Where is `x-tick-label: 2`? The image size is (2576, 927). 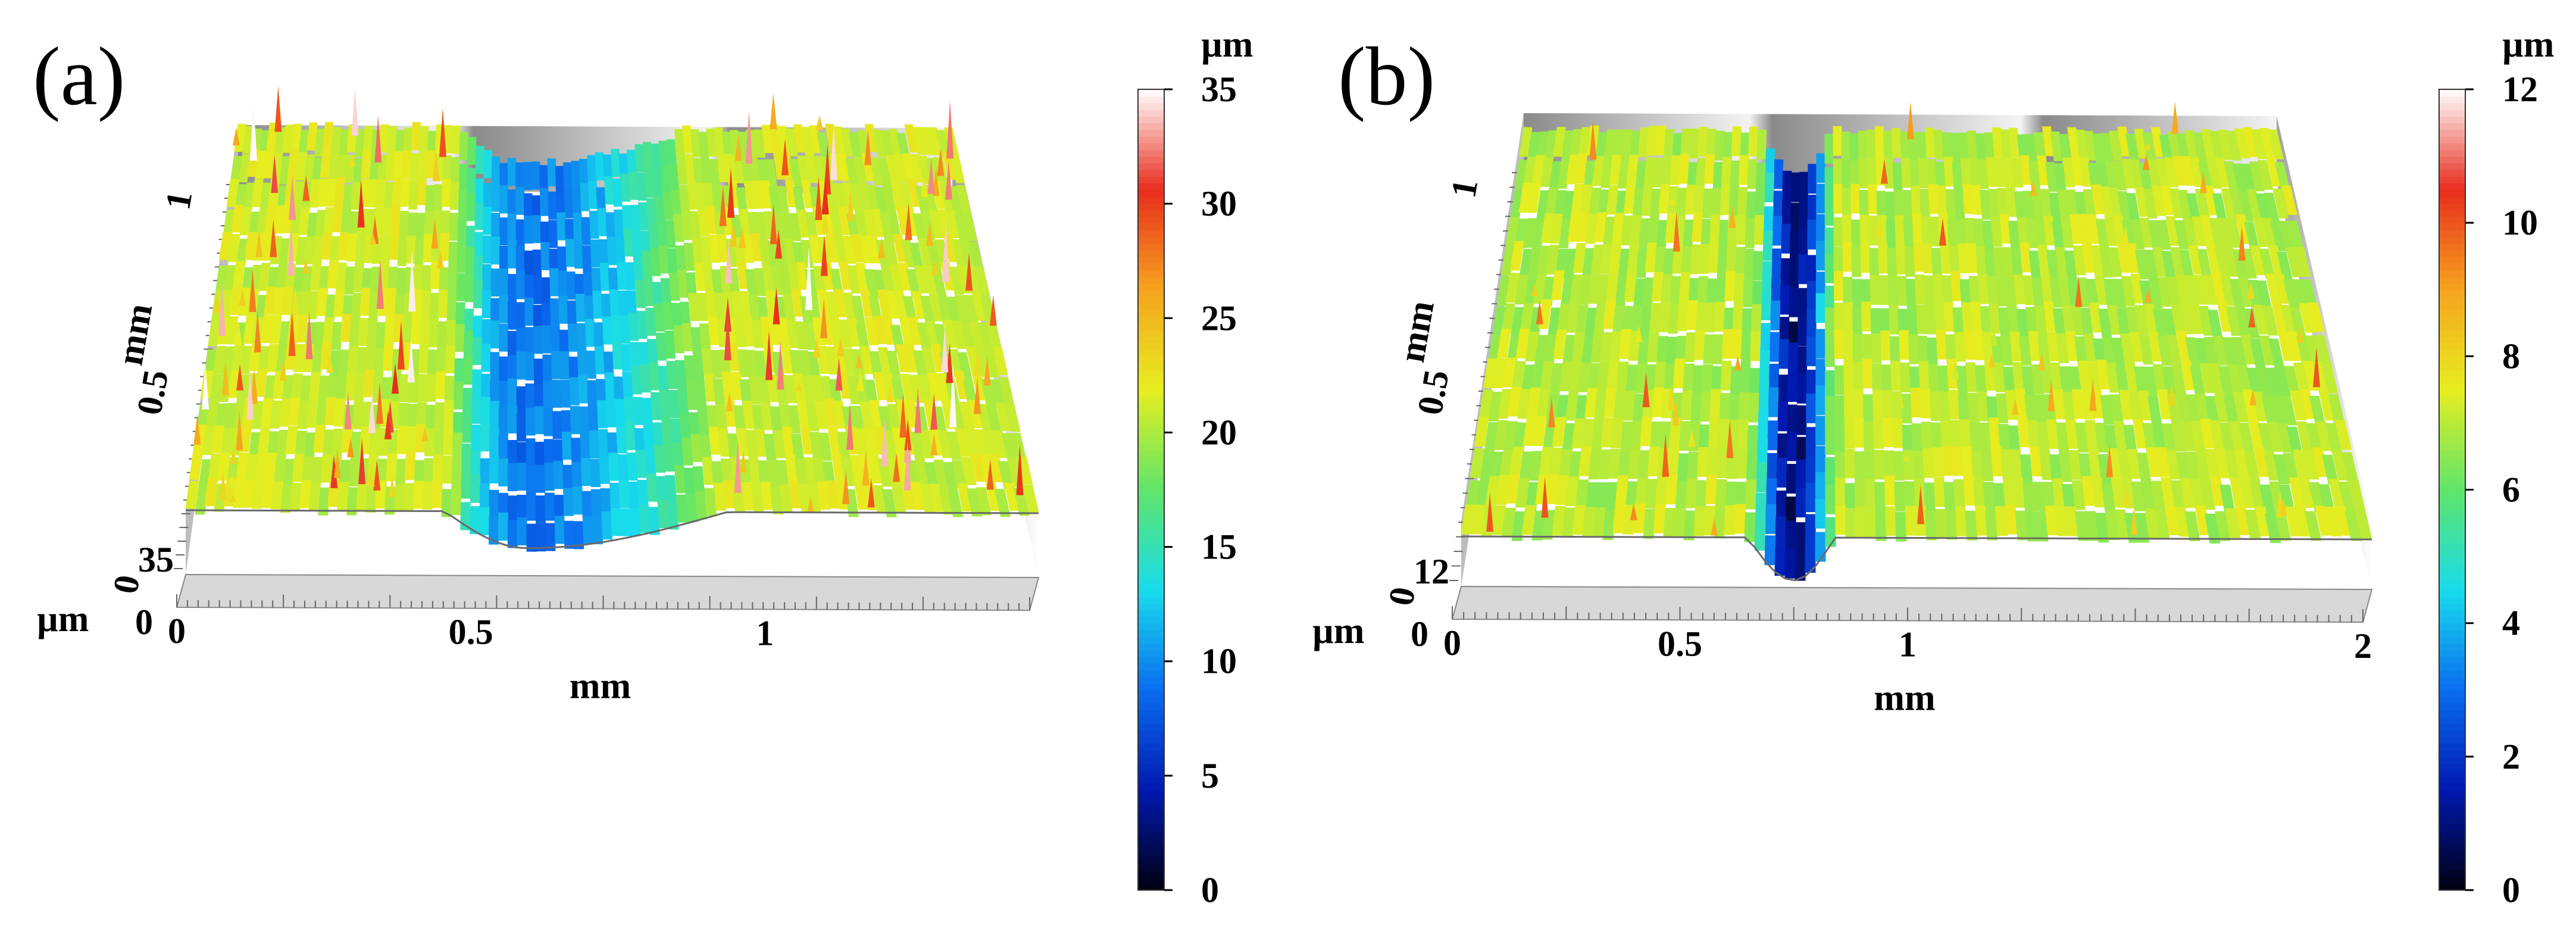
x-tick-label: 2 is located at coordinates (2363, 646).